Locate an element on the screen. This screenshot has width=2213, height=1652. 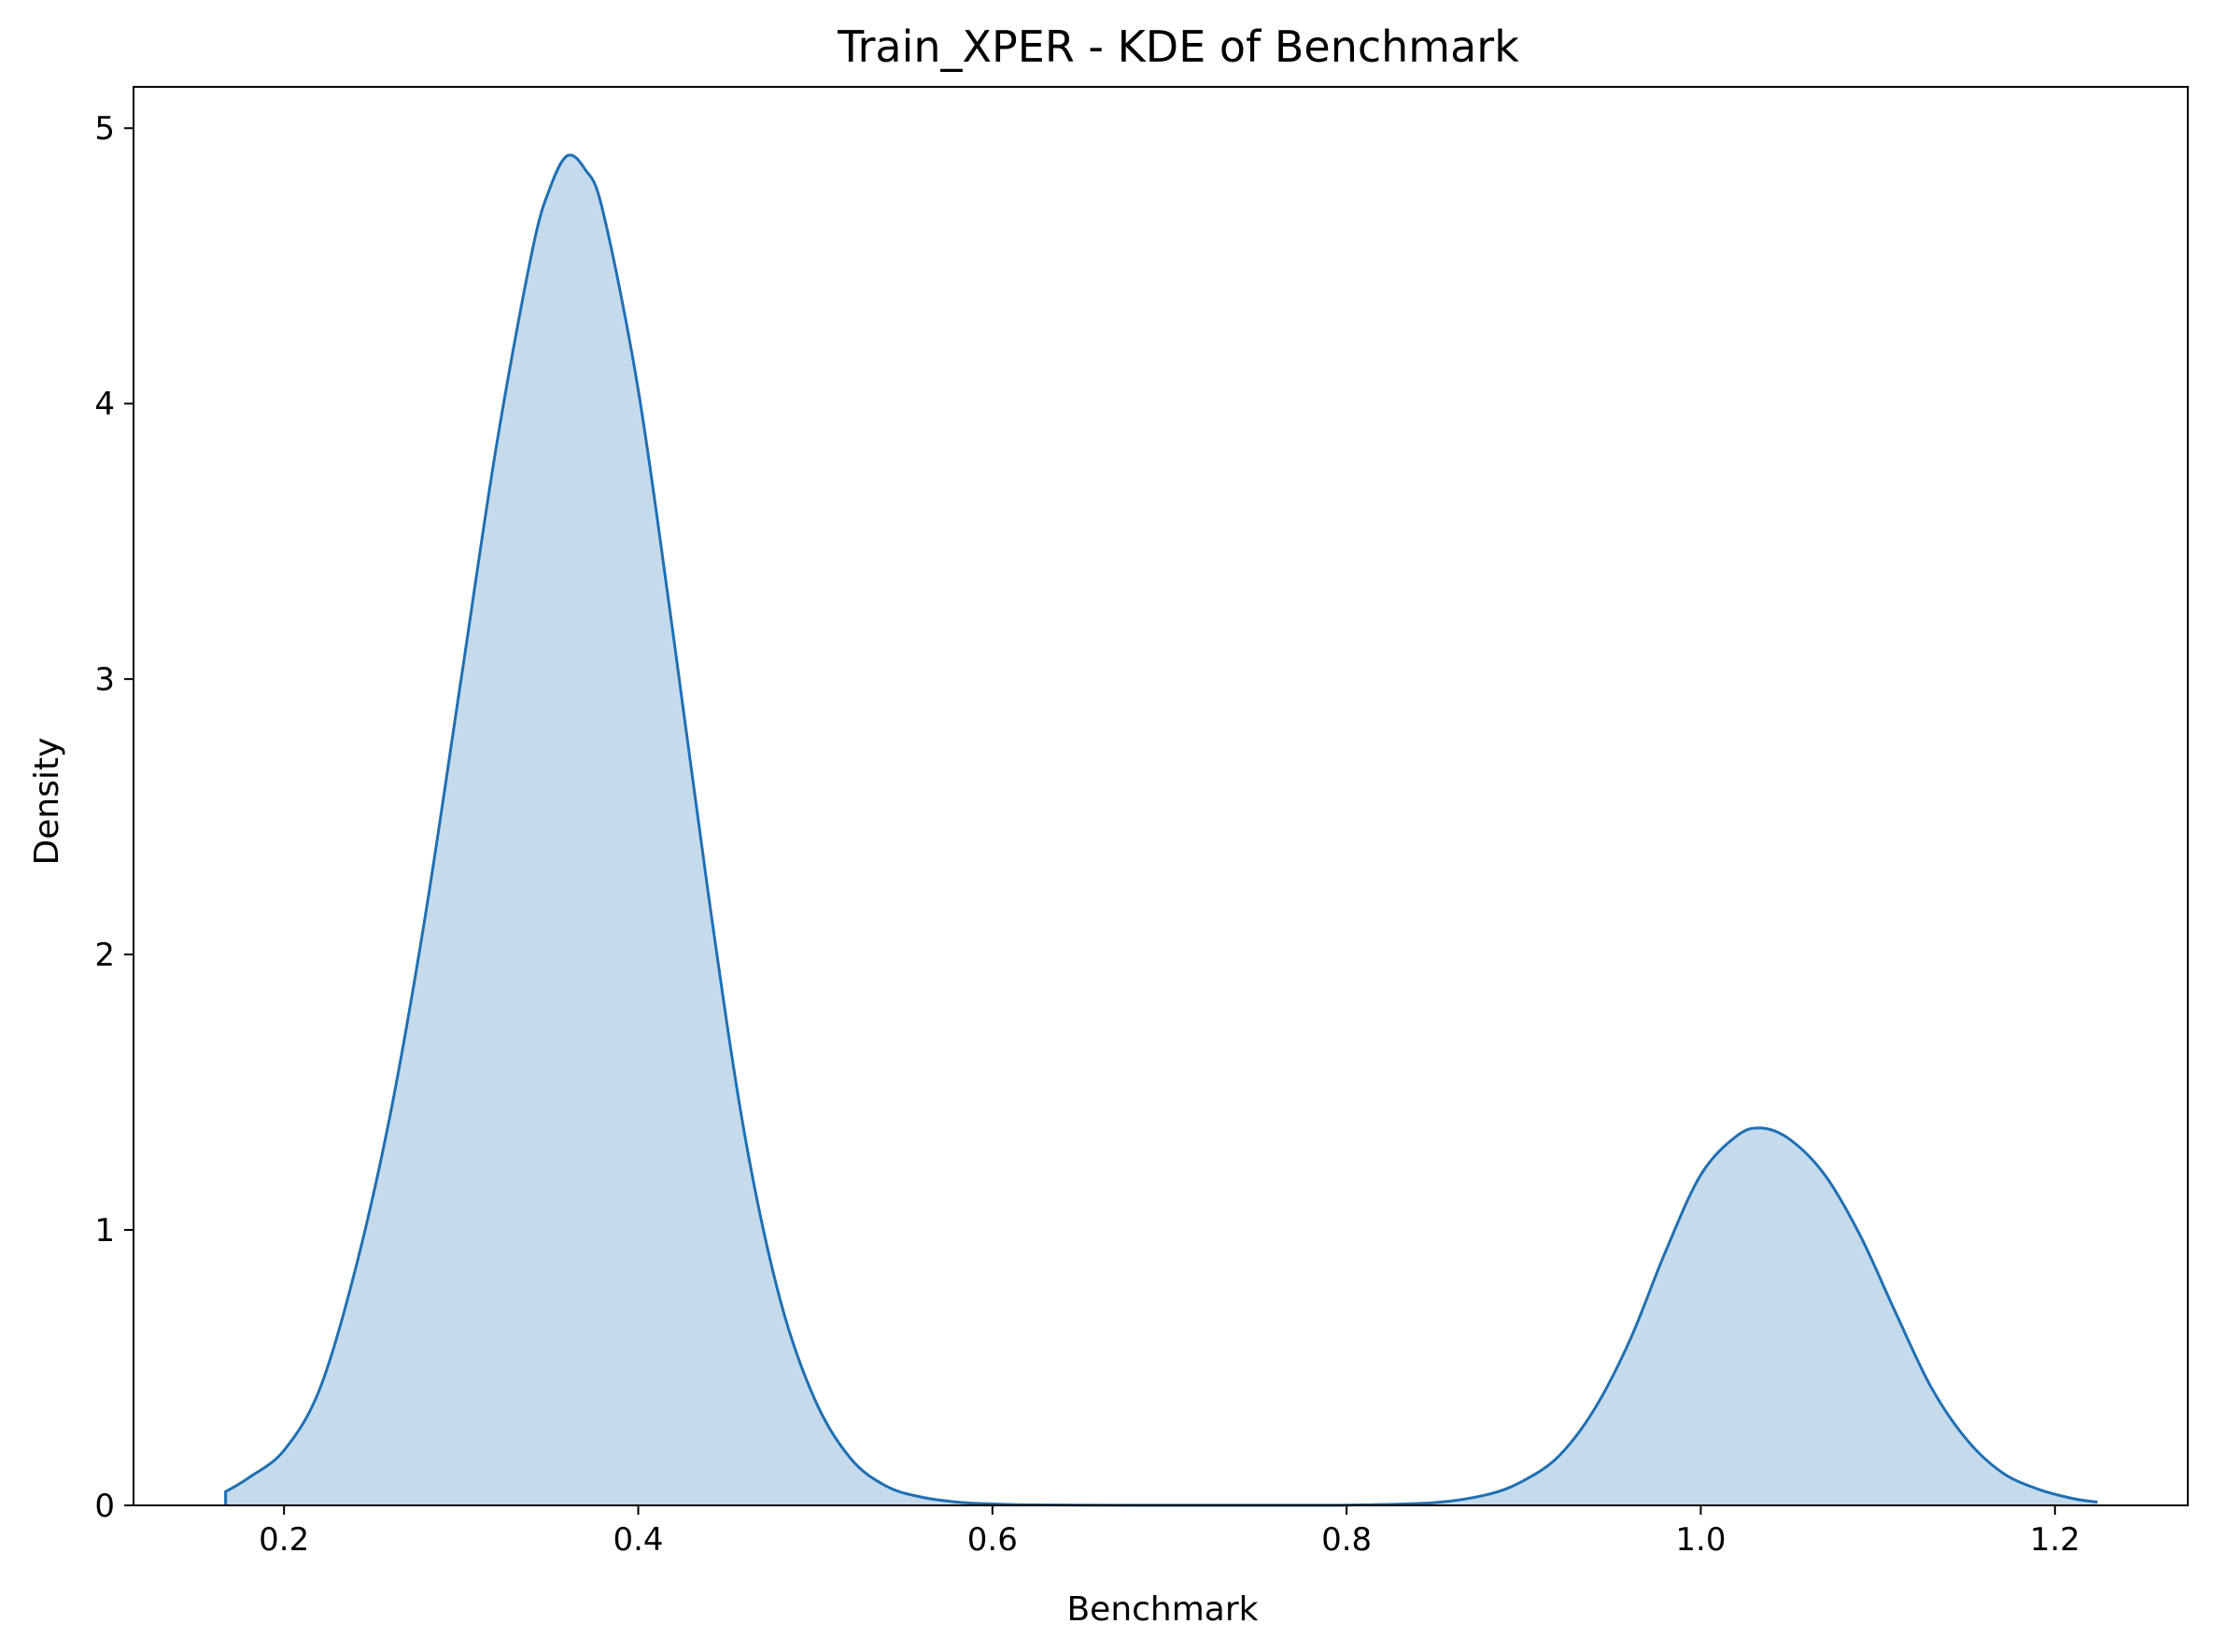
x-axis: 0.2 0.4 0.6 0.8 1.0 1.2 is located at coordinates (1170, 1532).